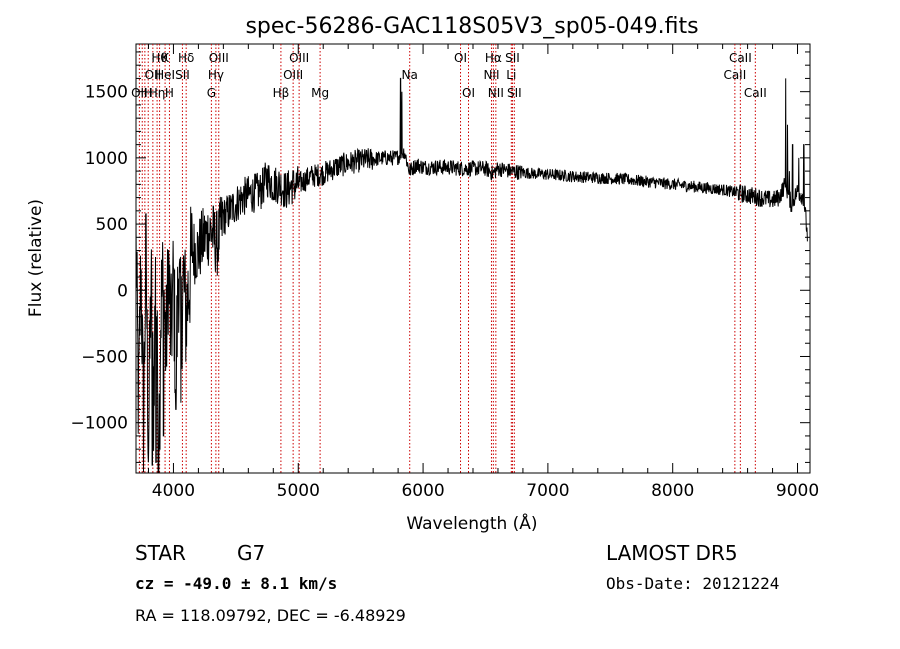 The height and width of the screenshot is (649, 900). What do you see at coordinates (692, 583) in the screenshot?
I see `observation-date: Obs-Date: 20121224` at bounding box center [692, 583].